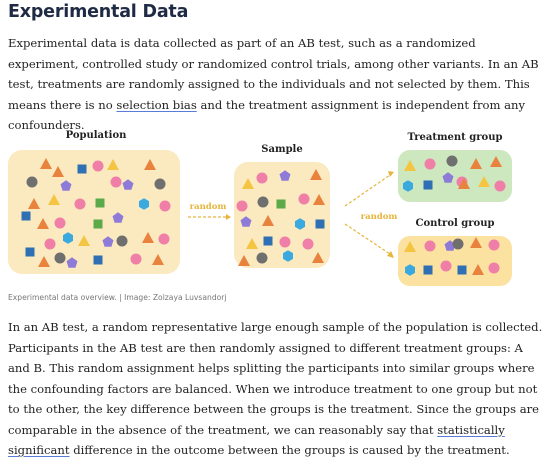 The width and height of the screenshot is (549, 462). What do you see at coordinates (256, 440) in the screenshot?
I see `statistically-significant-link: statistically significant` at bounding box center [256, 440].